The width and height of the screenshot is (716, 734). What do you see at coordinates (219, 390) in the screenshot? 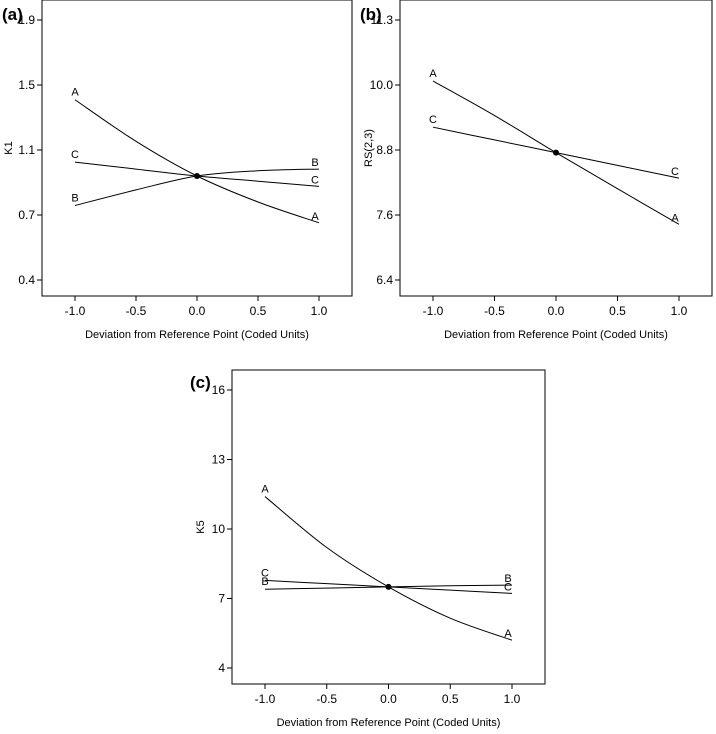
I see `y-tick-label: 16` at bounding box center [219, 390].